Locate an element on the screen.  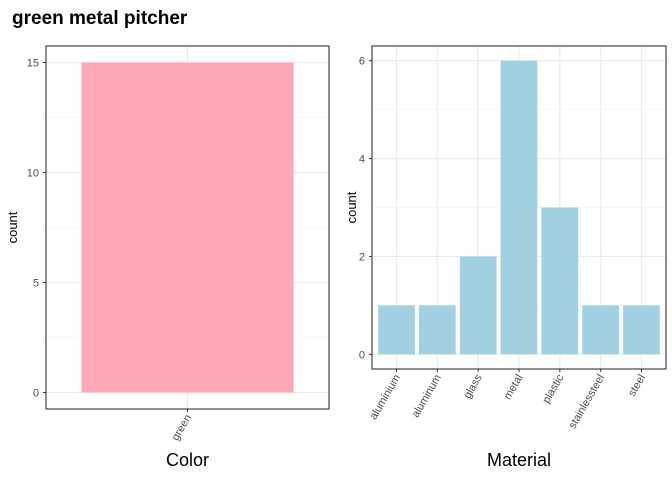
x-tick-label: stainlessteel is located at coordinates (587, 402).